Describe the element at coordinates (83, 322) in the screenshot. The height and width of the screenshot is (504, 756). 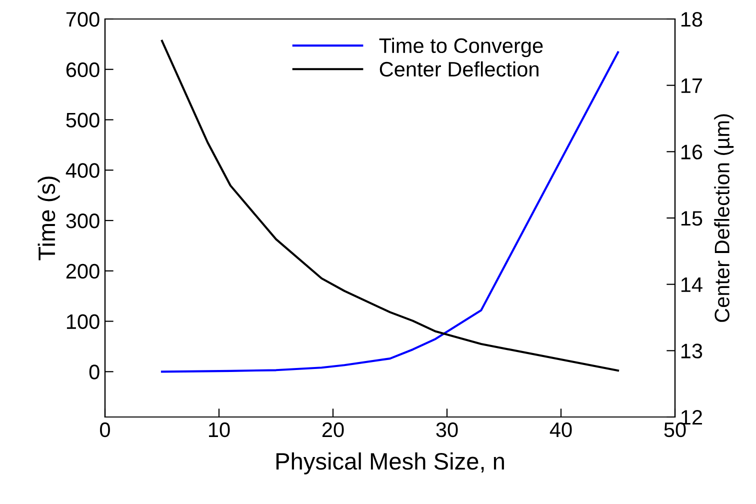
I see `y-tick-label: 100` at that location.